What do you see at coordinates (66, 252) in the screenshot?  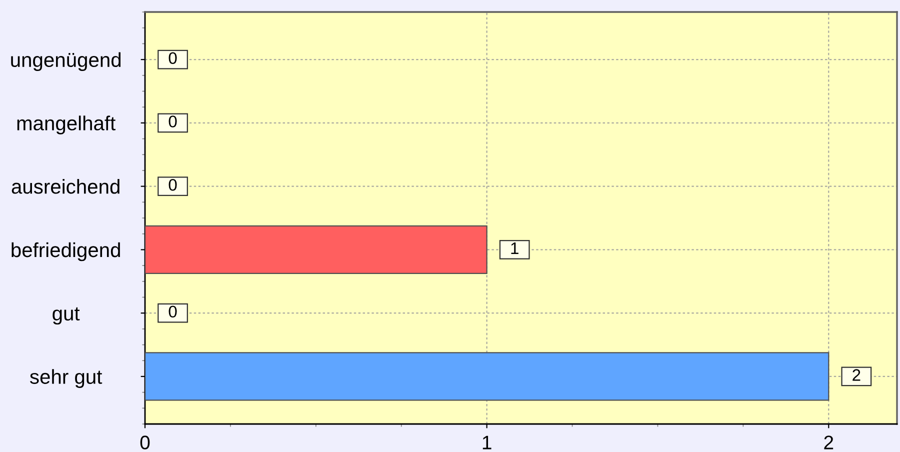 I see `y-tick-label: befriedigend` at bounding box center [66, 252].